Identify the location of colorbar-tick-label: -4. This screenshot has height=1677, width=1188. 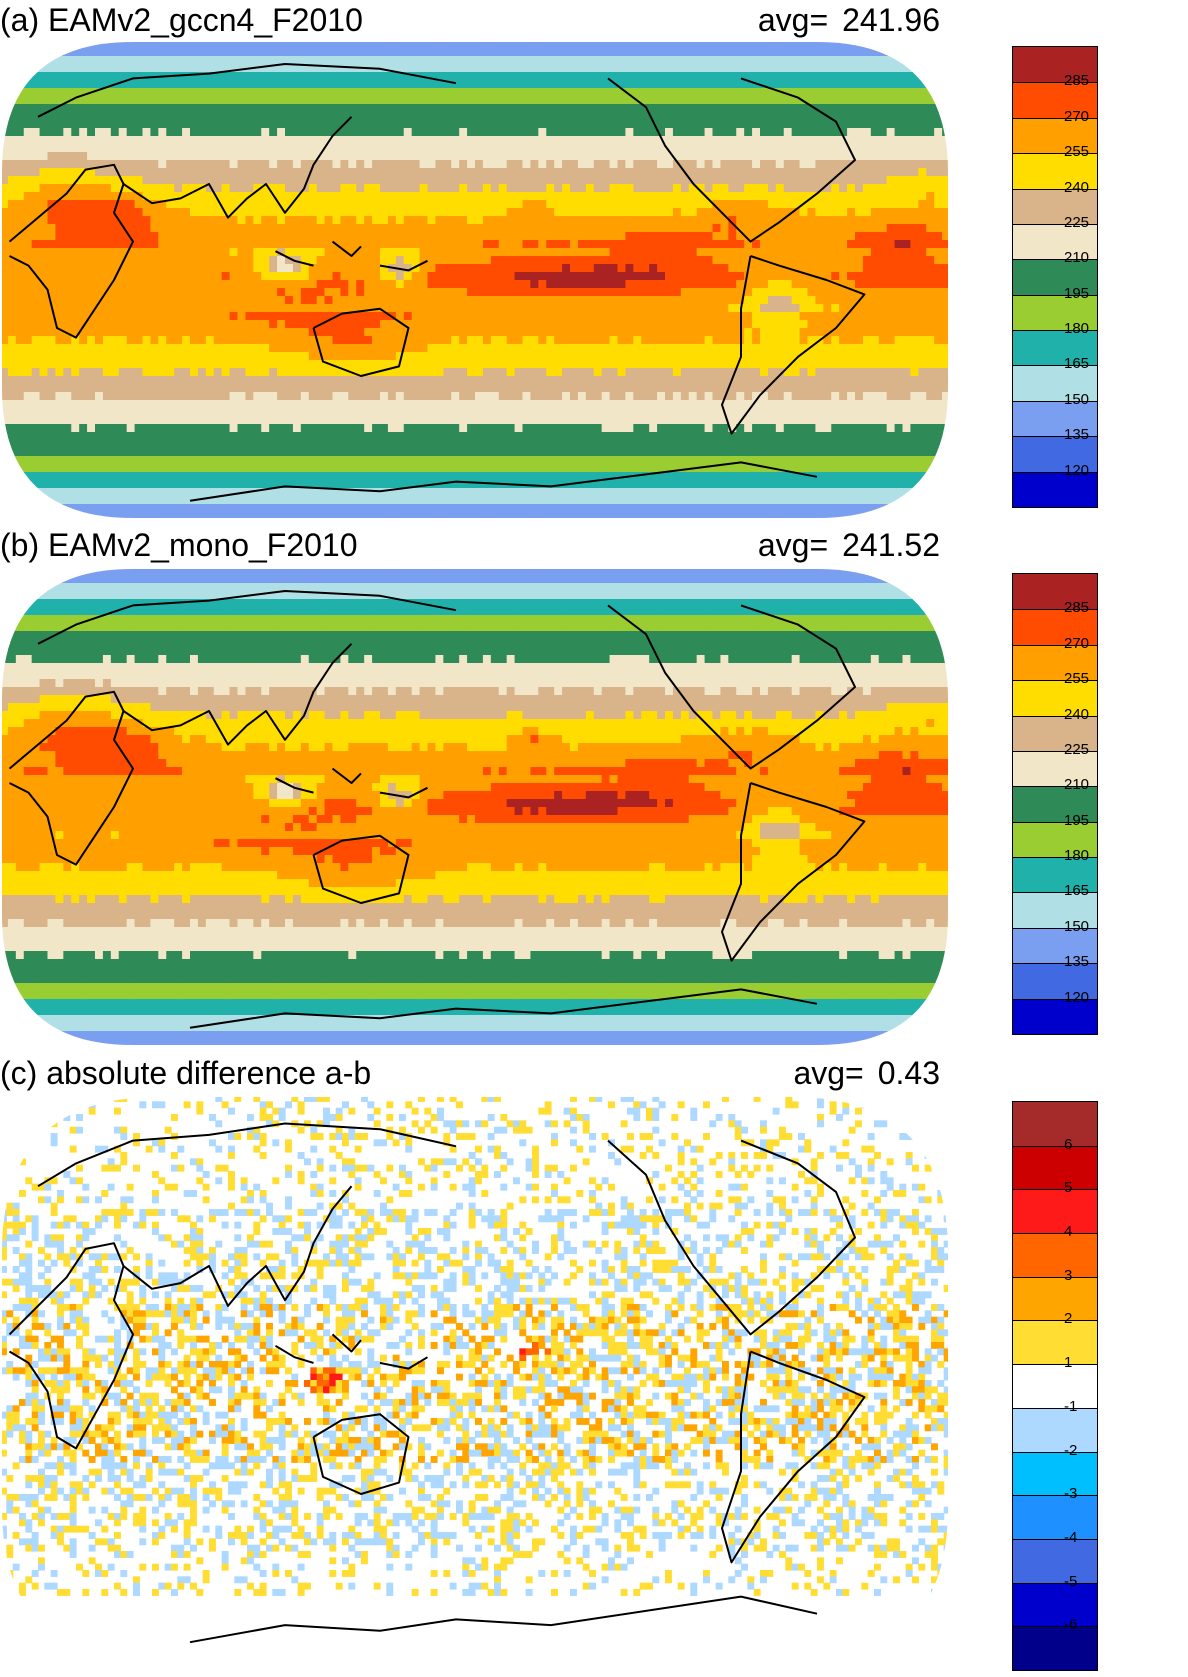
(1071, 1537).